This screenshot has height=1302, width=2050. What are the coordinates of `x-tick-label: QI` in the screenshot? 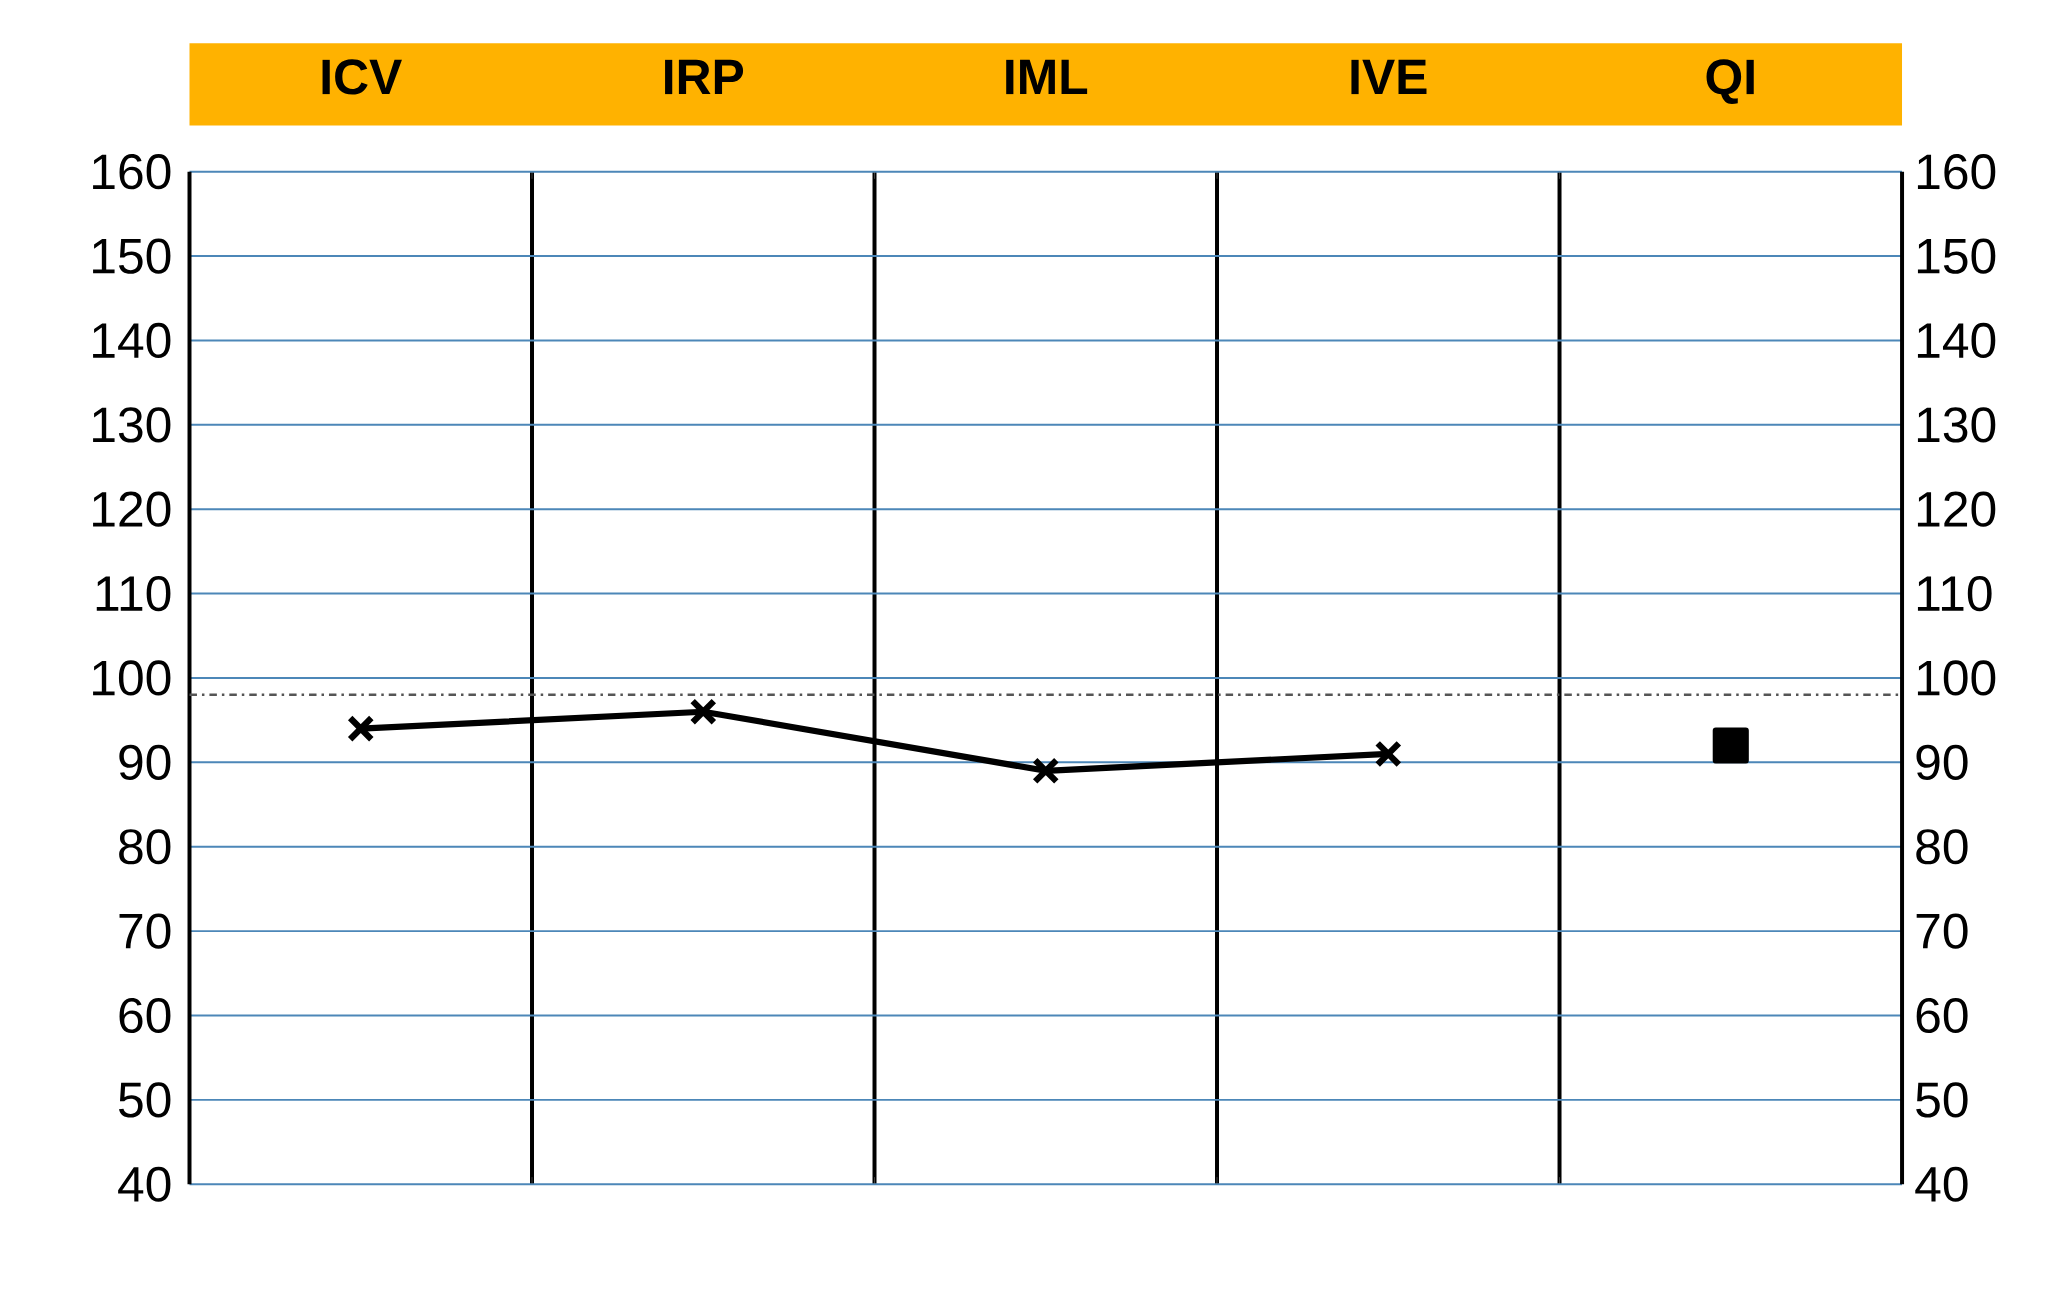 It's located at (1730, 81).